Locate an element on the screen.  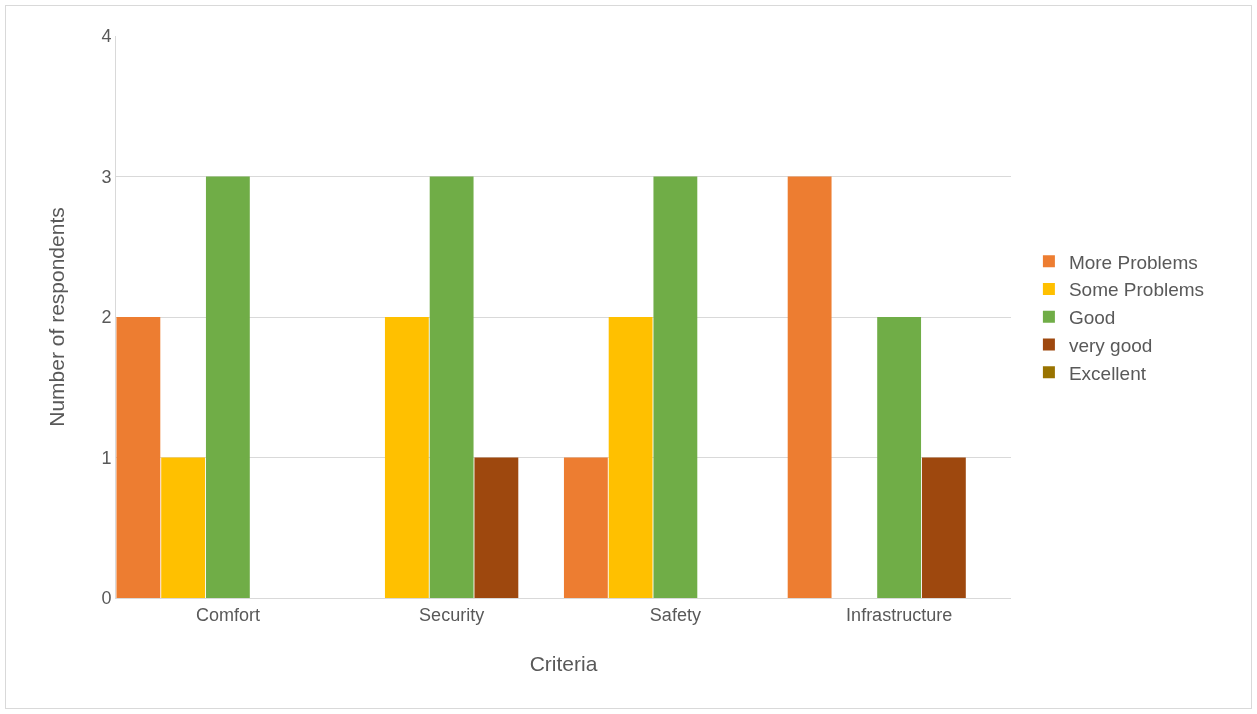
x-tick-label: Safety is located at coordinates (675, 614).